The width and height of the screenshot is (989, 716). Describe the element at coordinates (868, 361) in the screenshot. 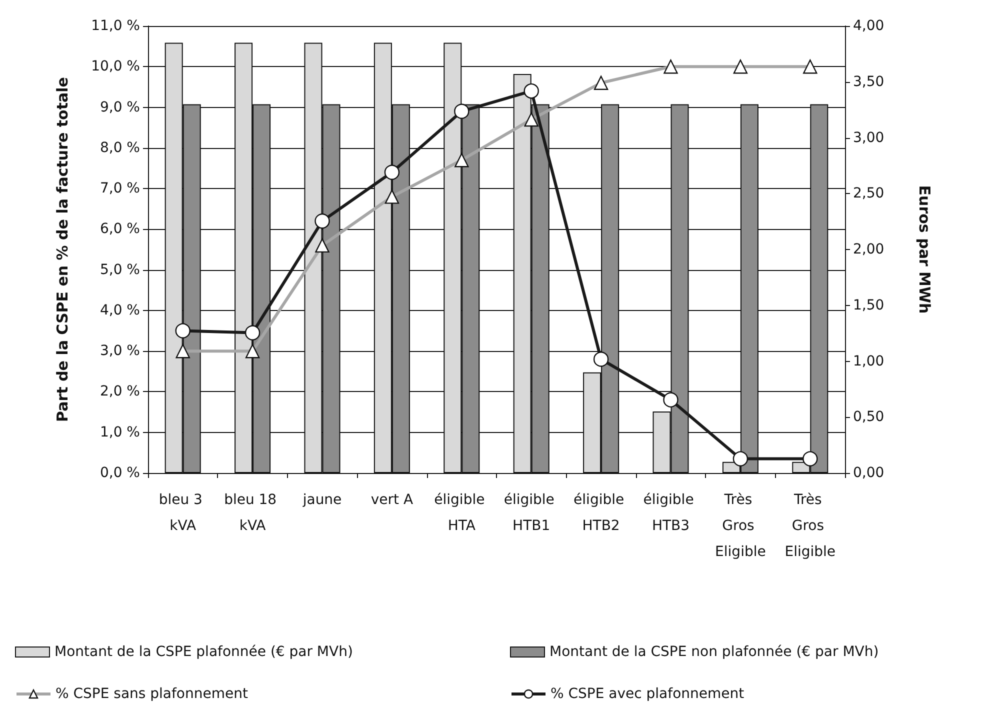

I see `y2-tick-label: 1,00` at that location.